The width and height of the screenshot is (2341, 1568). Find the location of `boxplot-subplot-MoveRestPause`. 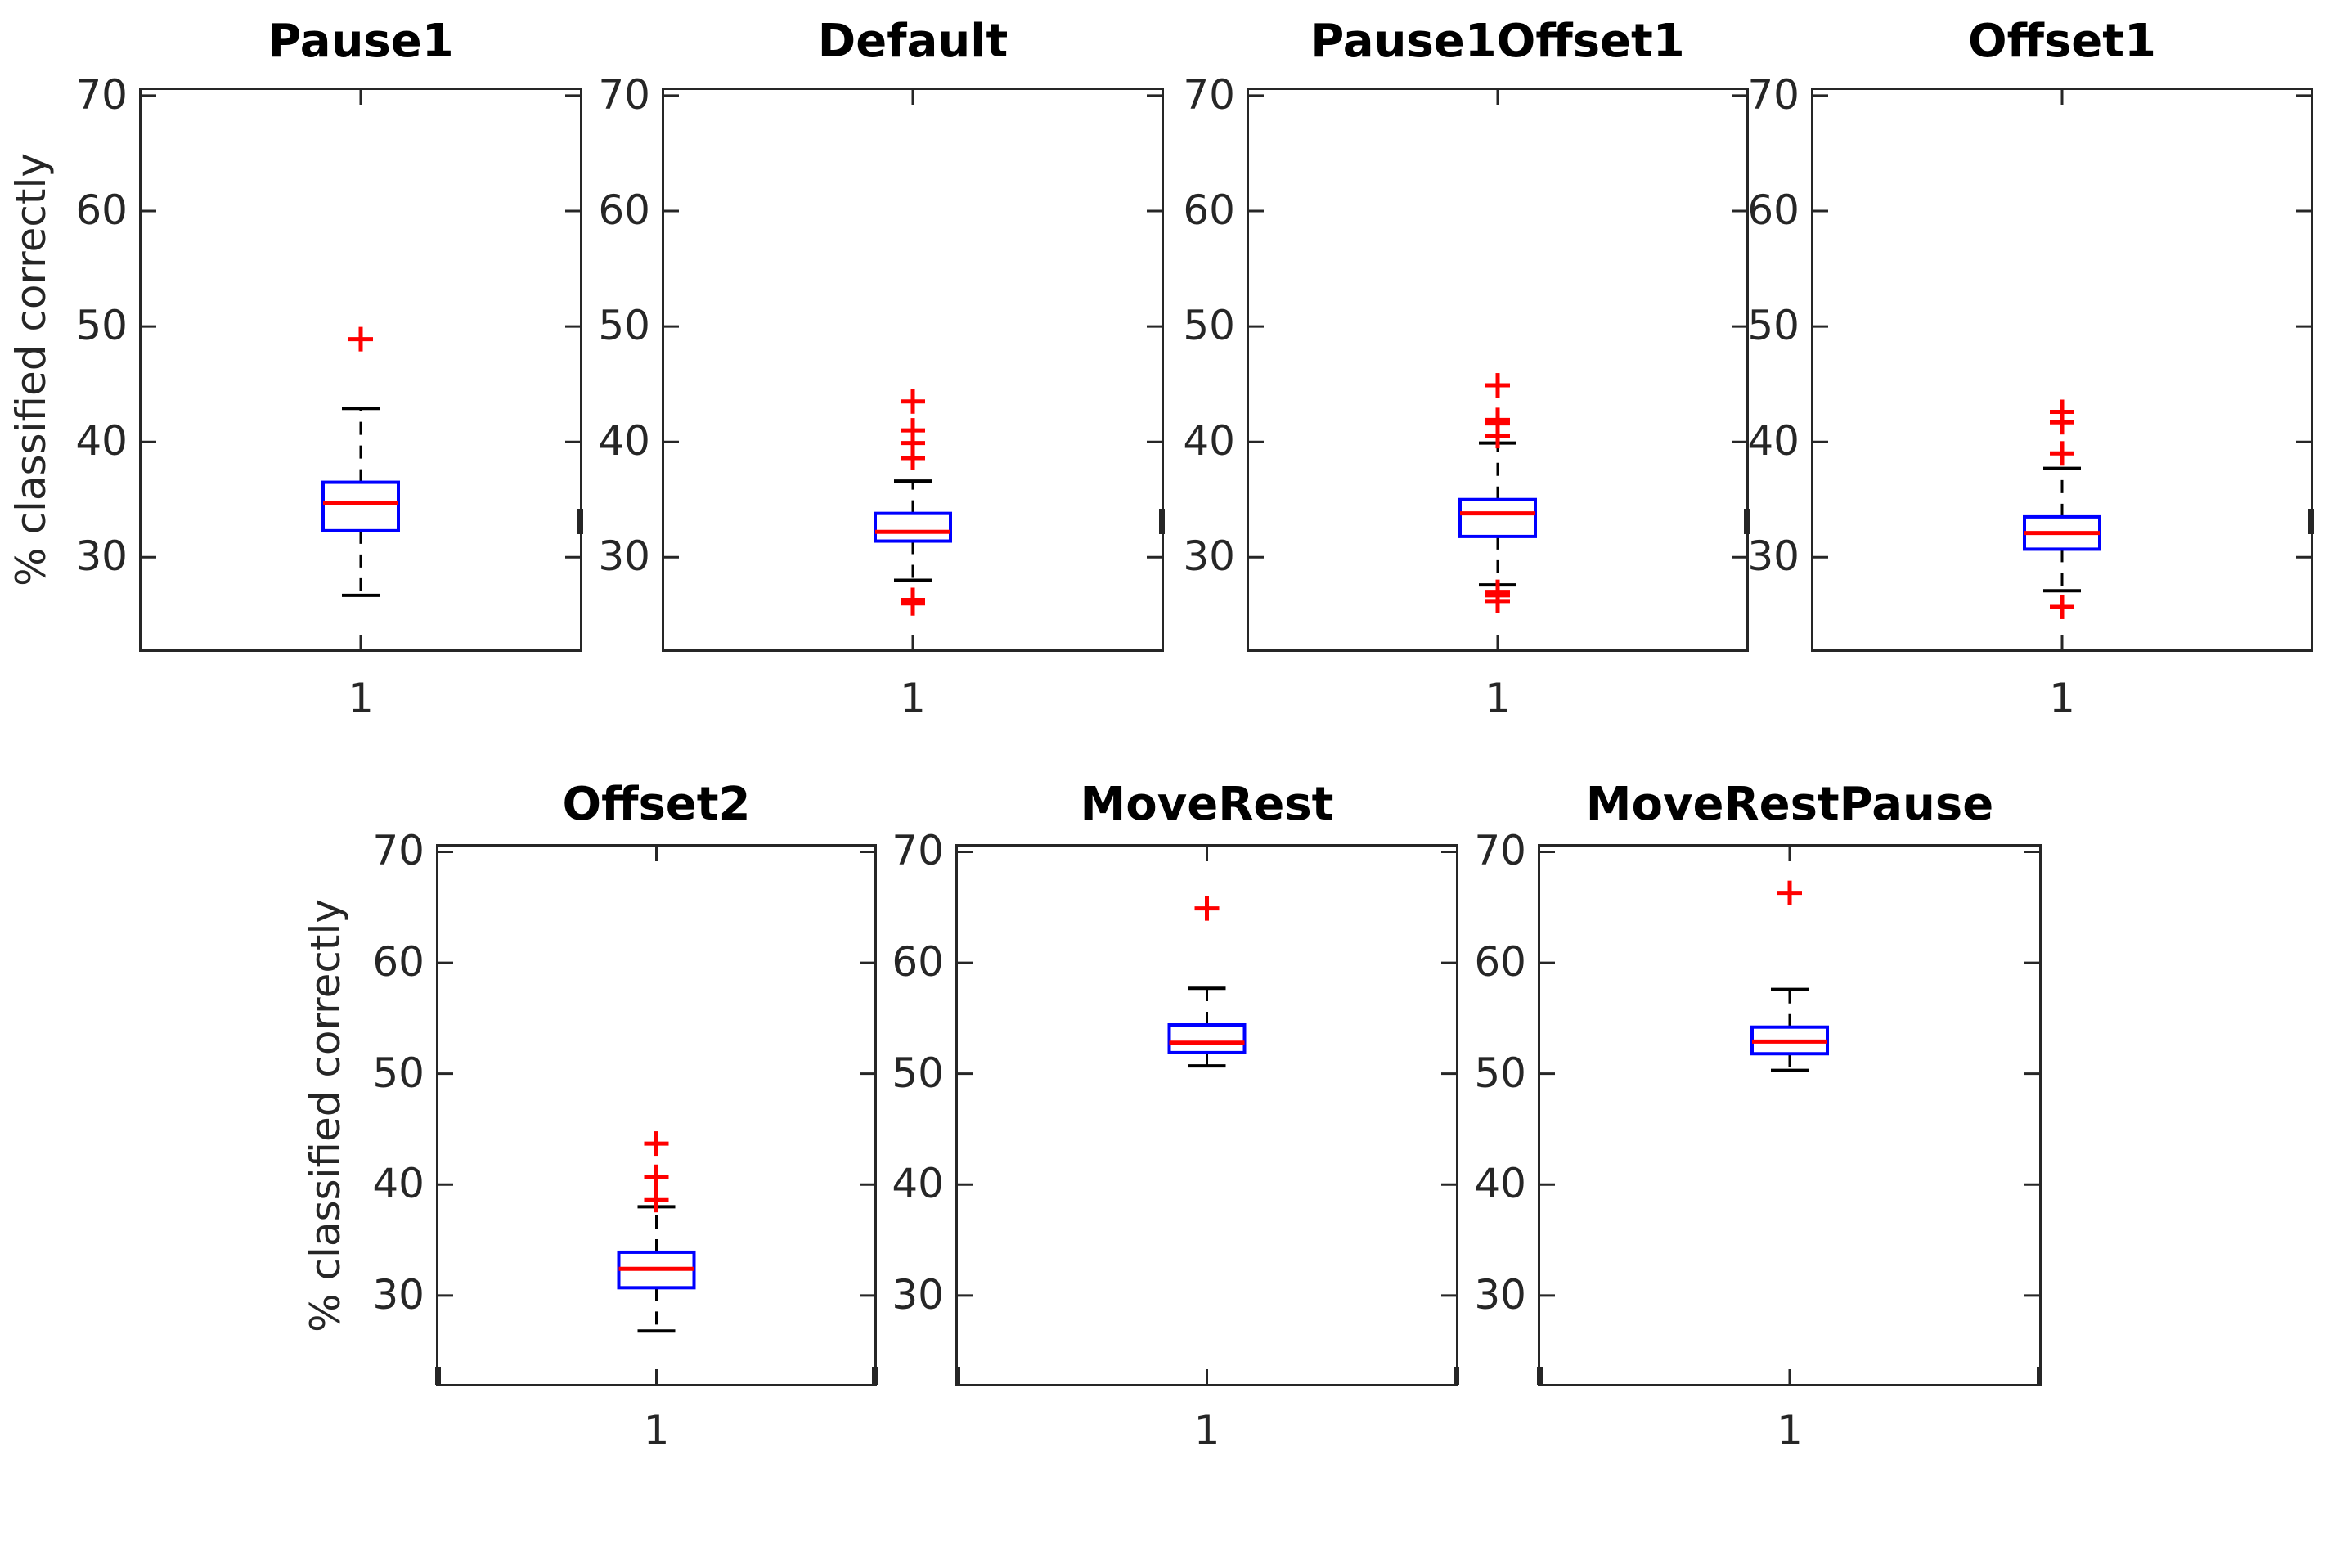

boxplot-subplot-MoveRestPause is located at coordinates (1789, 1115).